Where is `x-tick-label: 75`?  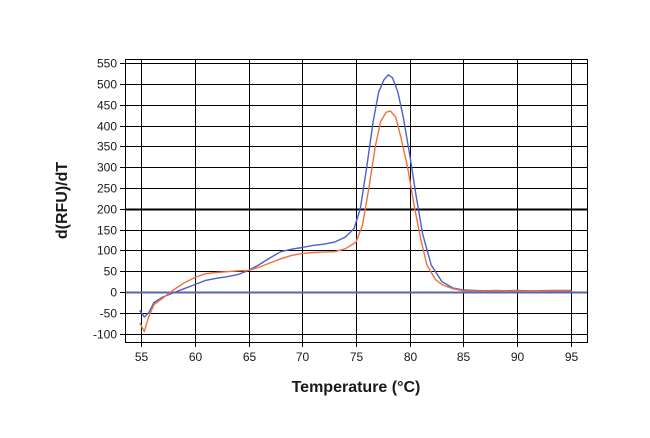
x-tick-label: 75 is located at coordinates (357, 357).